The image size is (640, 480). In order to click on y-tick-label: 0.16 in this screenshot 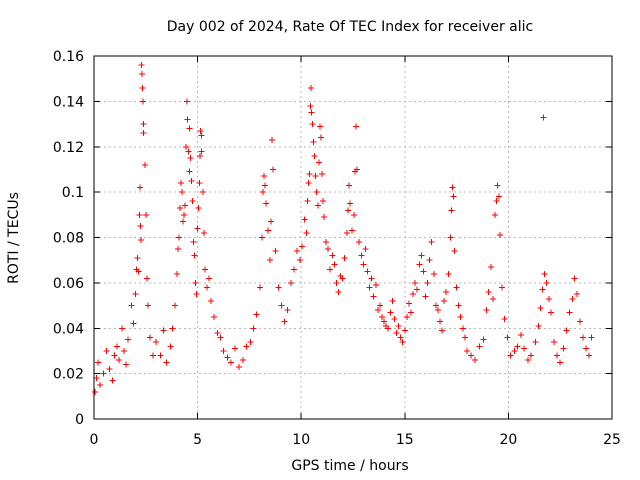, I will do `click(68, 57)`.